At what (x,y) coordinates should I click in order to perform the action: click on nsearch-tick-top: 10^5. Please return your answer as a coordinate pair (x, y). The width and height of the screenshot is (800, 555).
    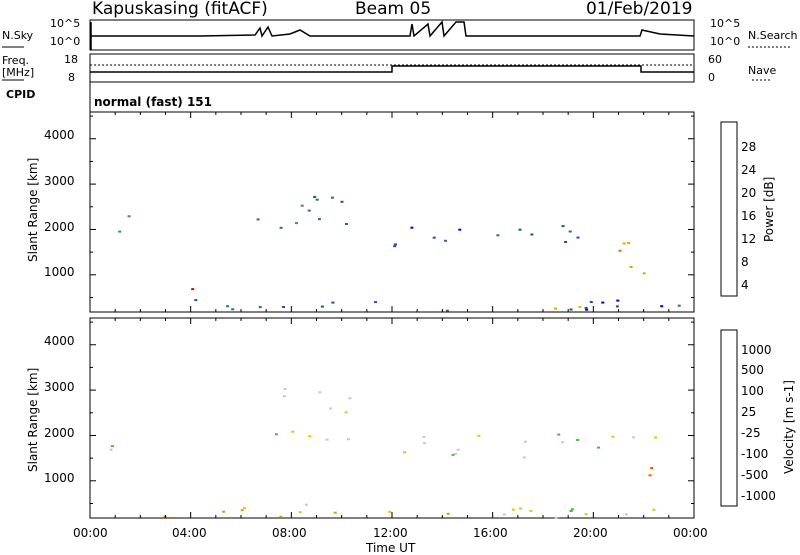
    Looking at the image, I should click on (725, 23).